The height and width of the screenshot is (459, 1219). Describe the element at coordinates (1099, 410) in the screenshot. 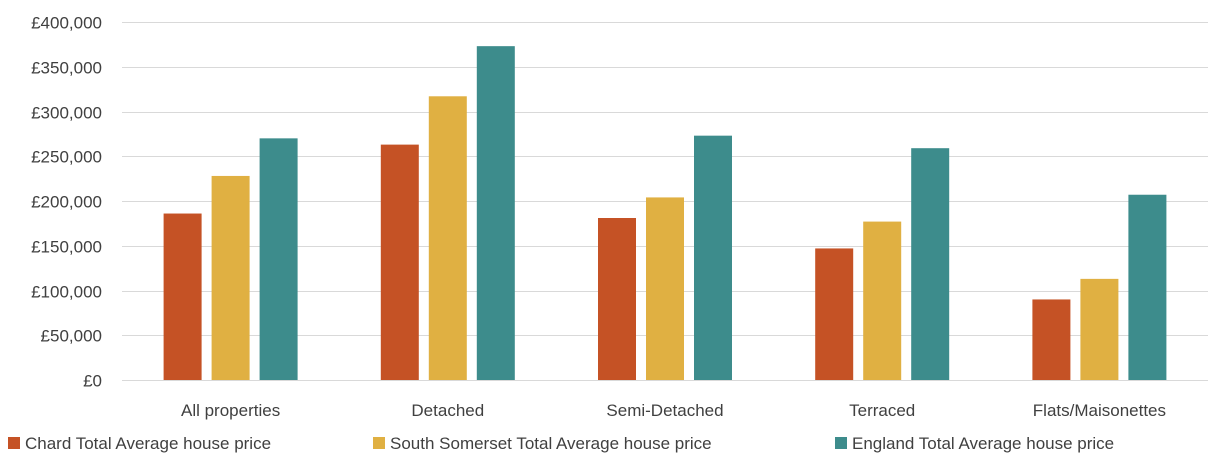

I see `x-category-label: Flats/Maisonettes` at that location.